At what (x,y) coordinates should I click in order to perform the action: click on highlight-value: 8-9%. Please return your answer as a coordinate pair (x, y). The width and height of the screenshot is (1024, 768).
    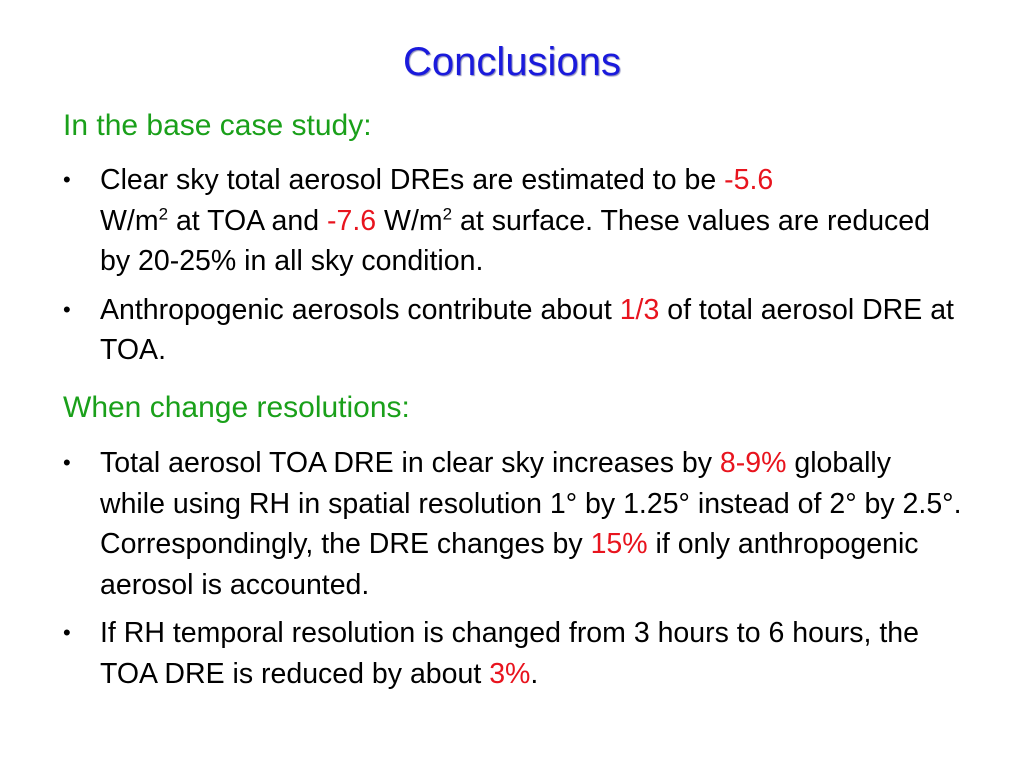
    Looking at the image, I should click on (753, 463).